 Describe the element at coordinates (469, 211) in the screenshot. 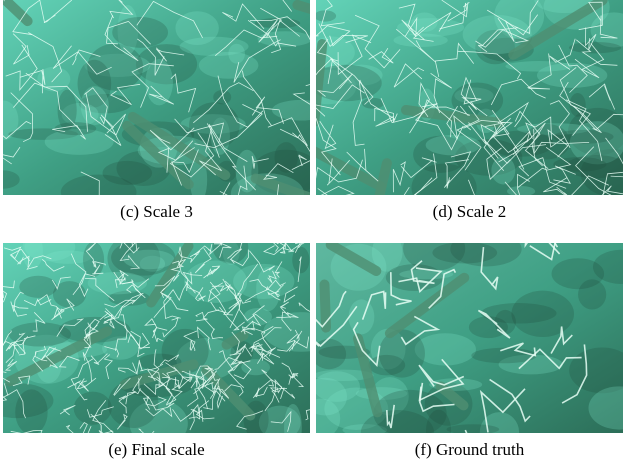

I see `caption: (d) Scale 2` at that location.